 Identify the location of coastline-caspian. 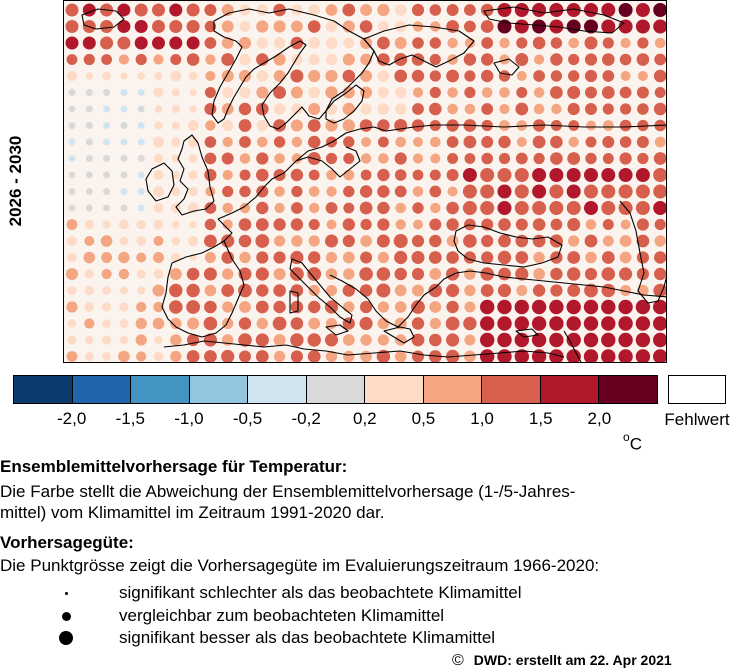
(642, 252).